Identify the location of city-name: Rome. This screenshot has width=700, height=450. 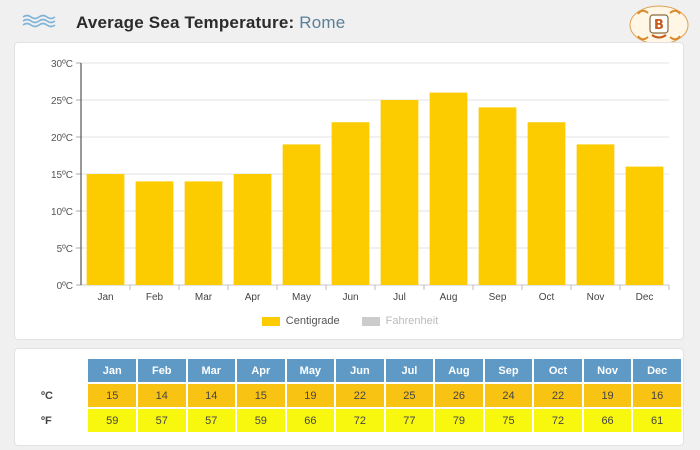
(322, 22).